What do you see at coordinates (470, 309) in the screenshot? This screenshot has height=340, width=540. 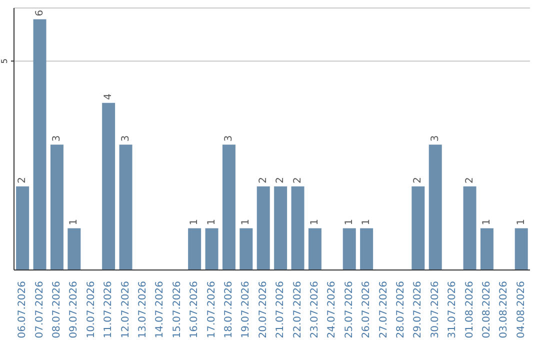 I see `x-tick-label: 01.08.2026` at bounding box center [470, 309].